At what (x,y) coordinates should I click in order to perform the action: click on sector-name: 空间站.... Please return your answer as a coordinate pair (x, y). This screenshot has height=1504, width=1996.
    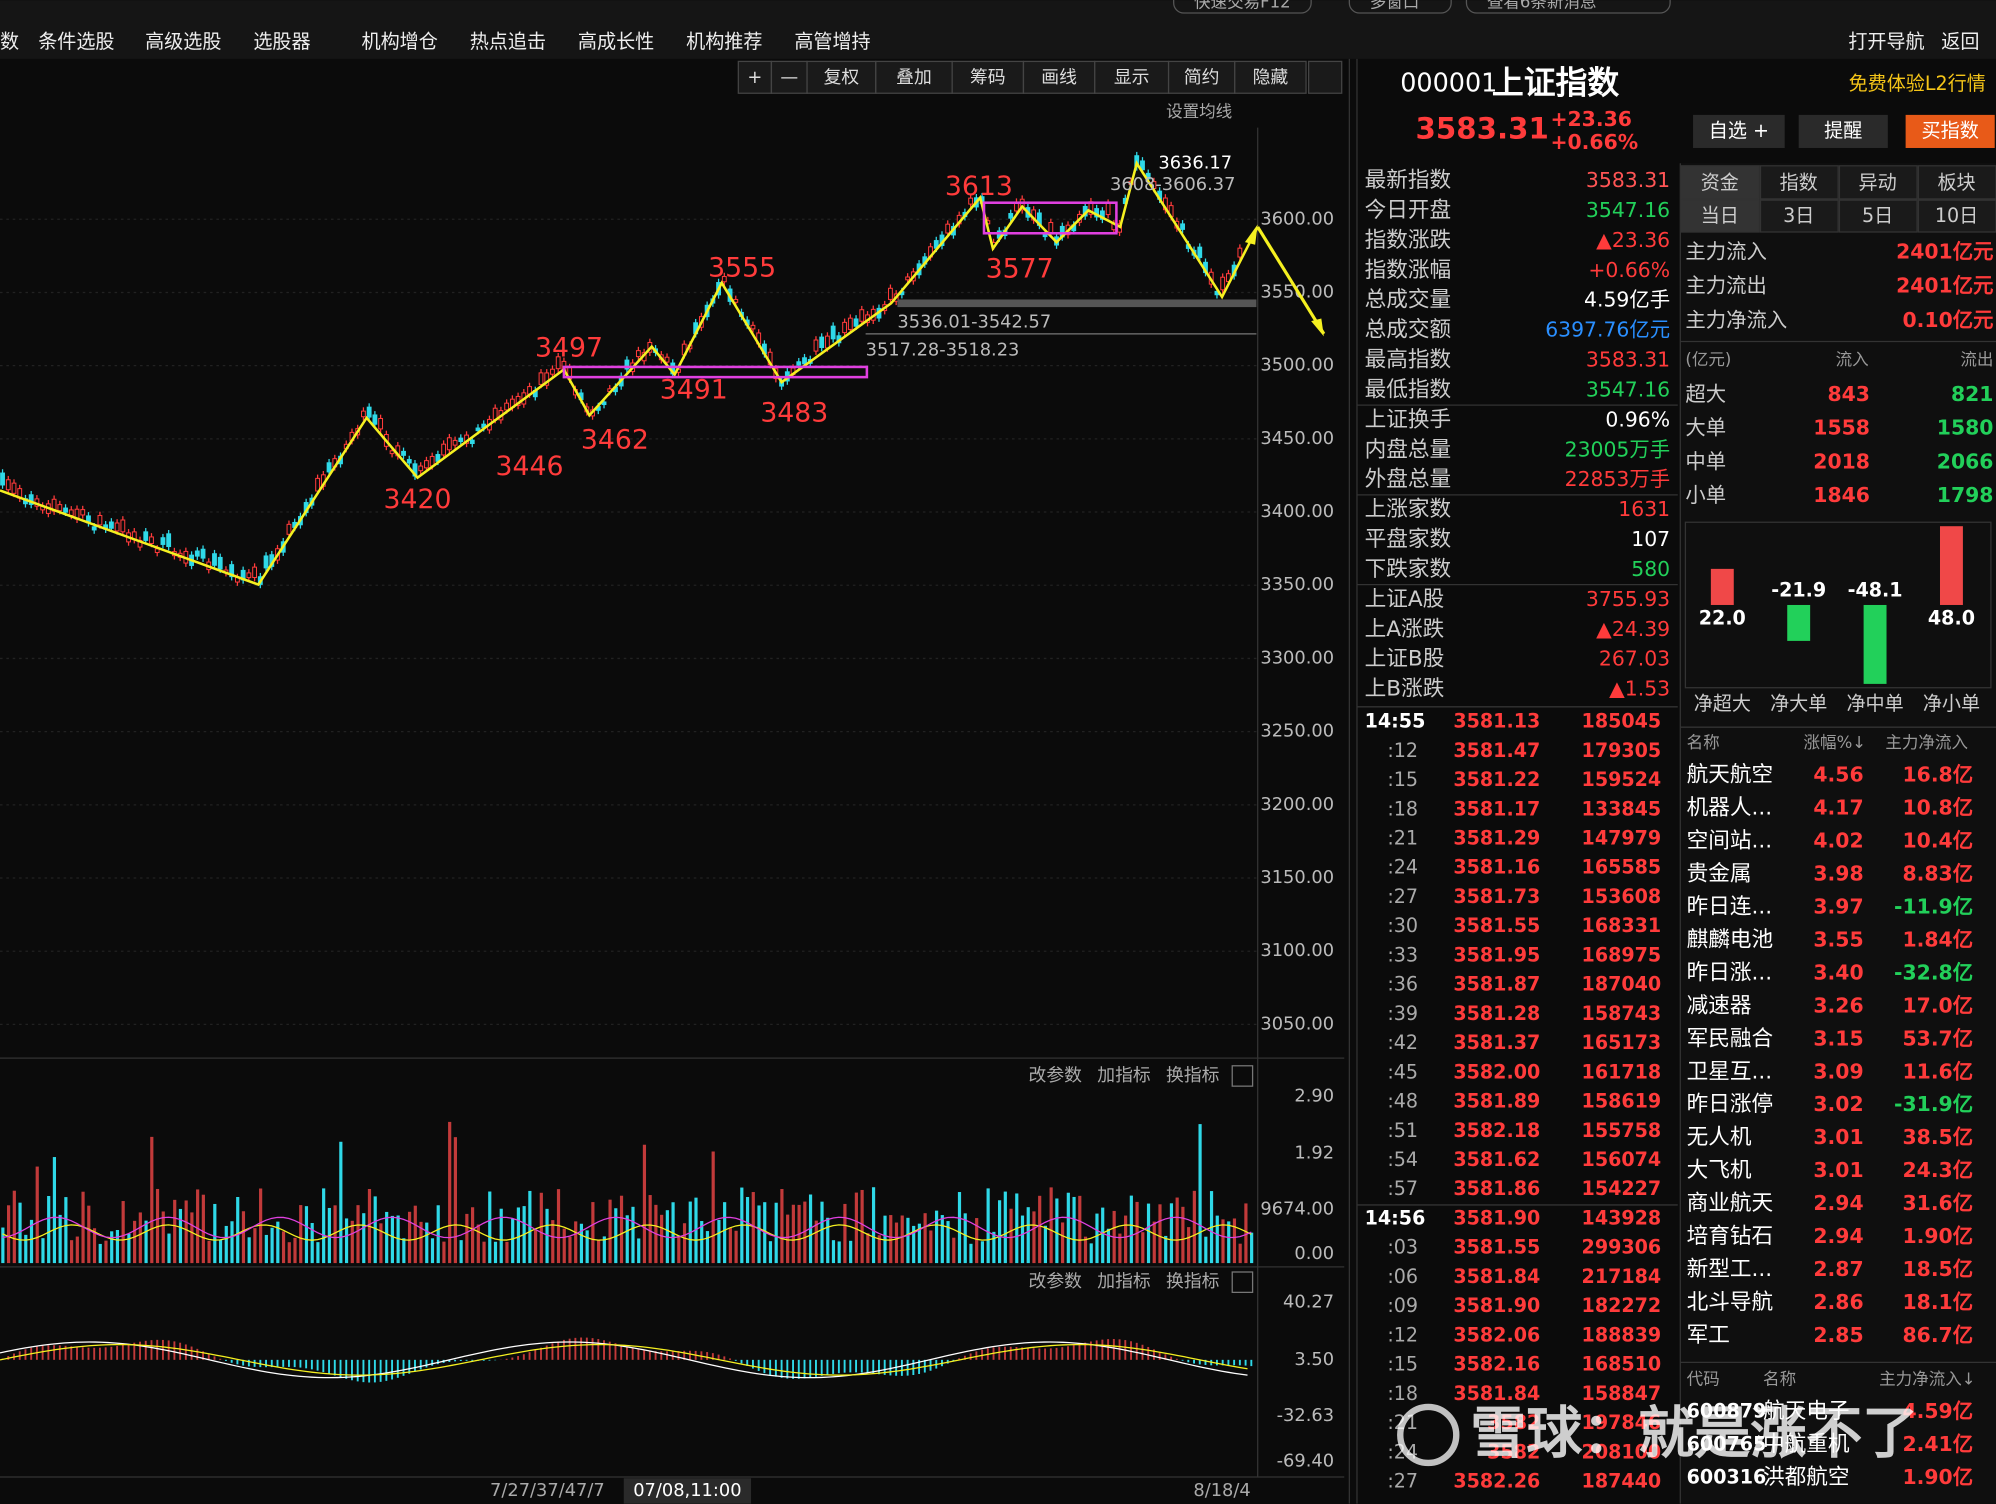
    Looking at the image, I should click on (1730, 840).